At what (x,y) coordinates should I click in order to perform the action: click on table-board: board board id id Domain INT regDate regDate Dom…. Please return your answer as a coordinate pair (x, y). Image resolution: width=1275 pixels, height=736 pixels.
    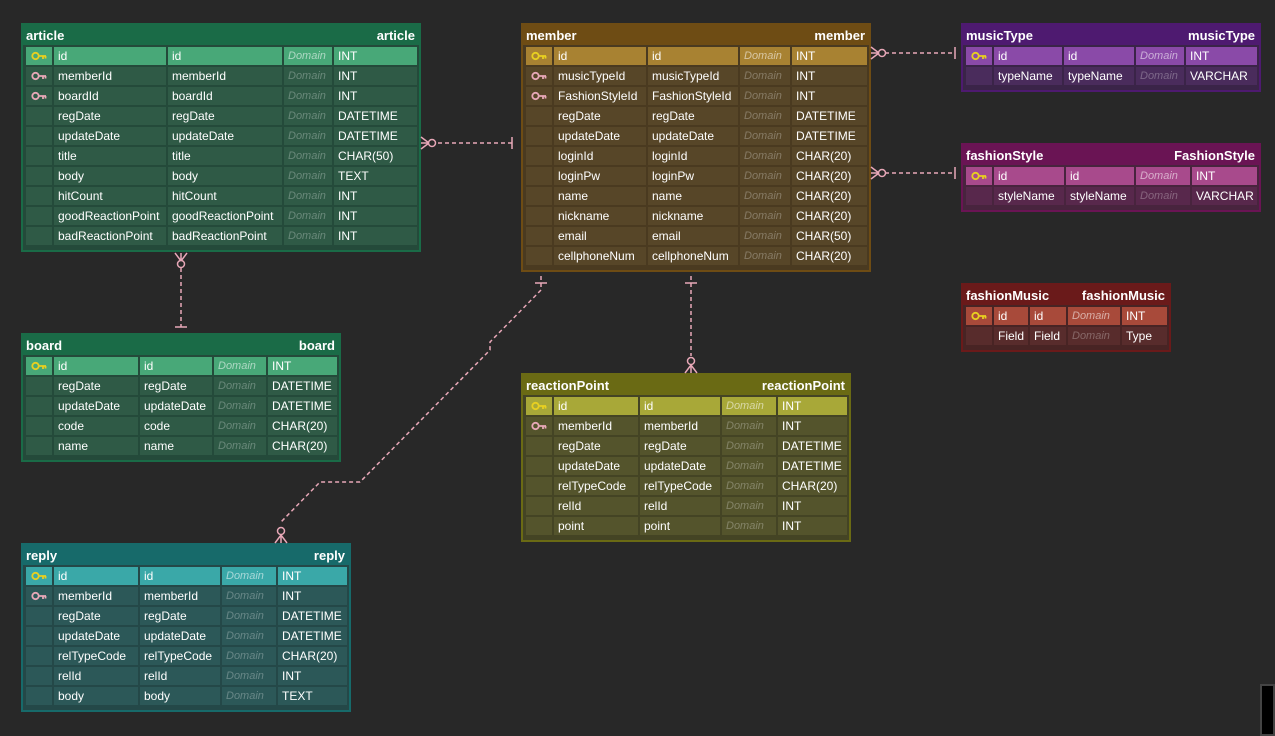
    Looking at the image, I should click on (181, 397).